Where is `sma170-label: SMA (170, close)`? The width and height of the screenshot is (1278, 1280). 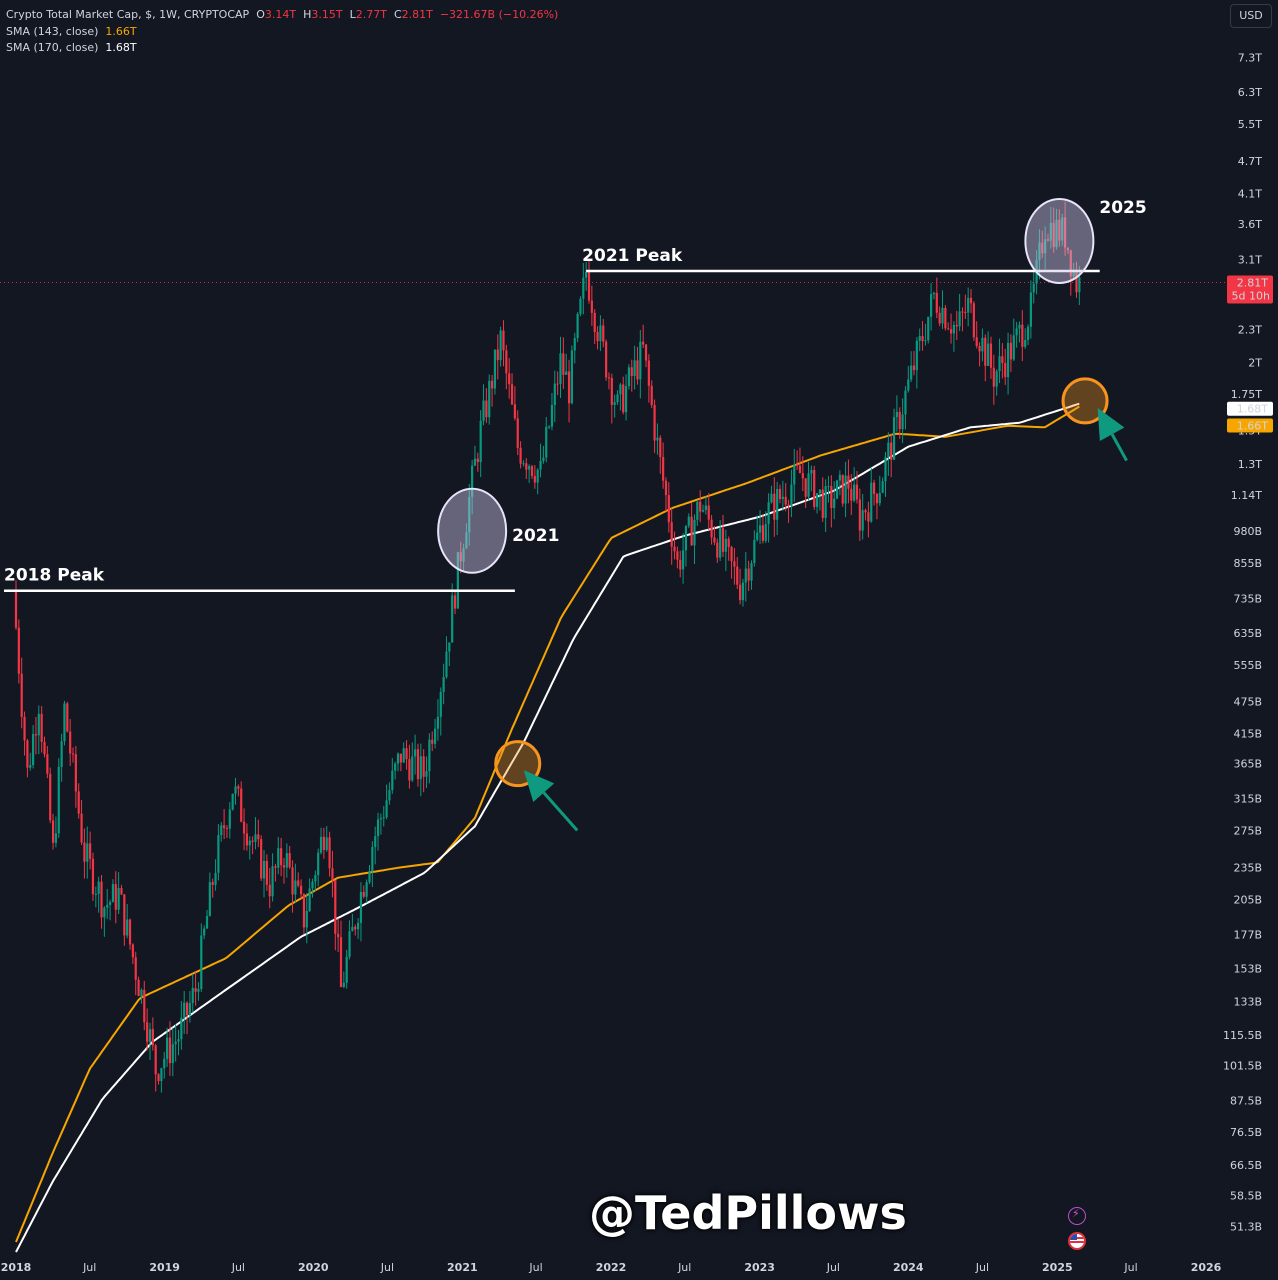
sma170-label: SMA (170, close) is located at coordinates (52, 47).